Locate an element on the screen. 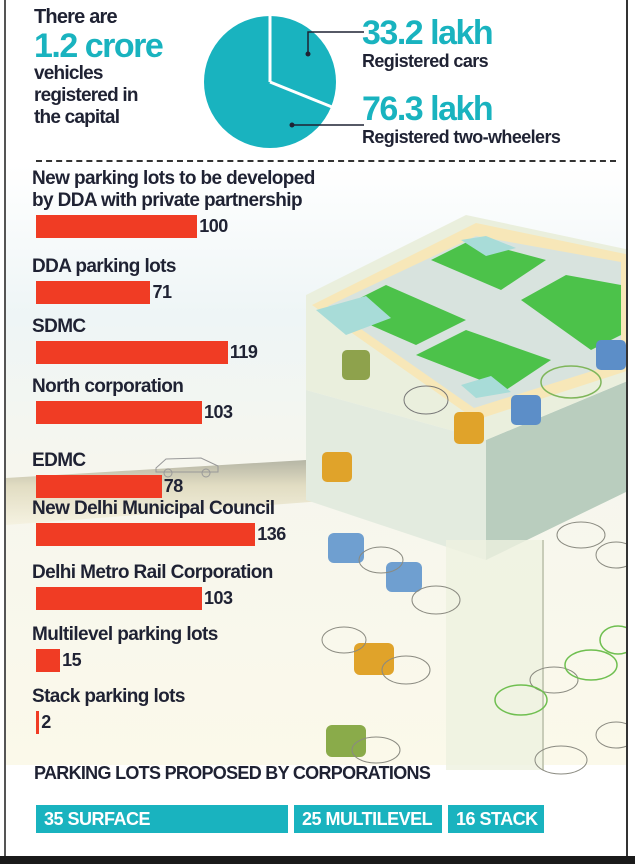 This screenshot has width=635, height=864. stat-label: Registered two-wheelers is located at coordinates (461, 137).